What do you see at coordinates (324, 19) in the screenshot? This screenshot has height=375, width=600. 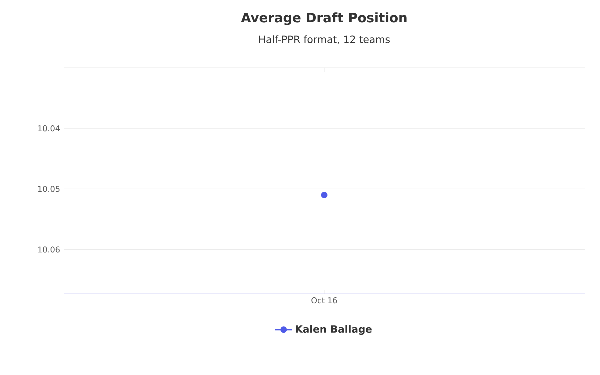 I see `chart-title: Average Draft Position` at bounding box center [324, 19].